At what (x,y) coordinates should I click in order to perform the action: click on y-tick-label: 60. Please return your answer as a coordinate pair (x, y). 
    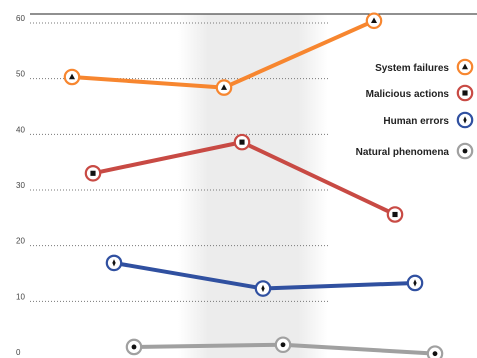
    Looking at the image, I should click on (20, 18).